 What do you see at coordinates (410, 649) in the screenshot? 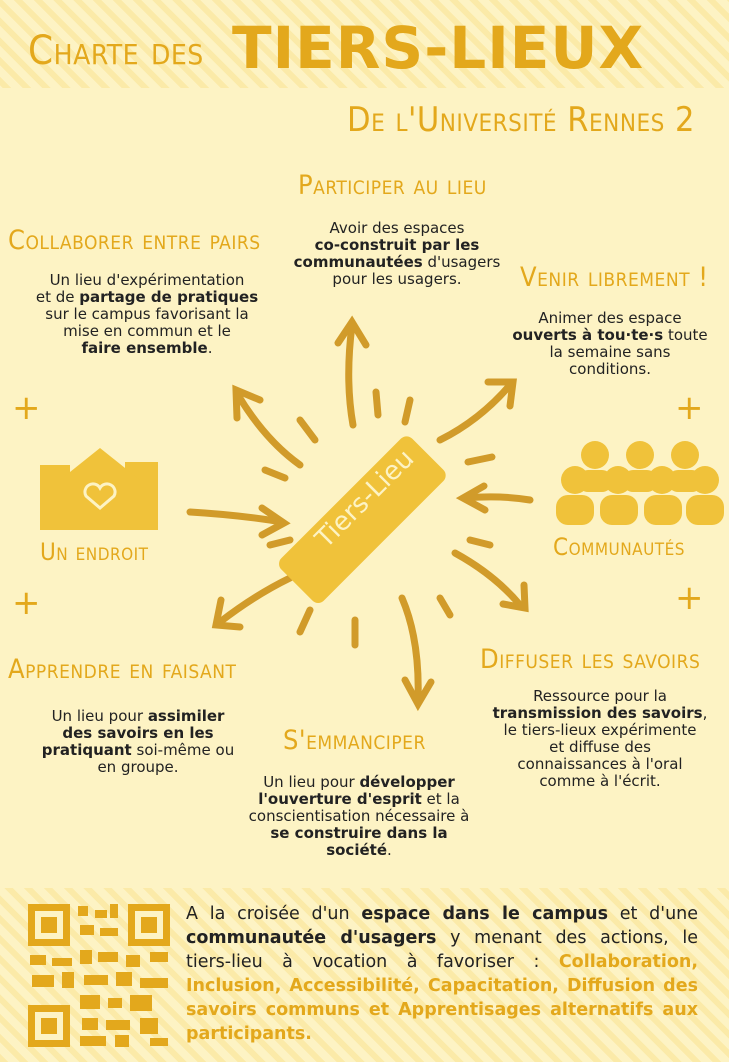
I see `arrow-down` at bounding box center [410, 649].